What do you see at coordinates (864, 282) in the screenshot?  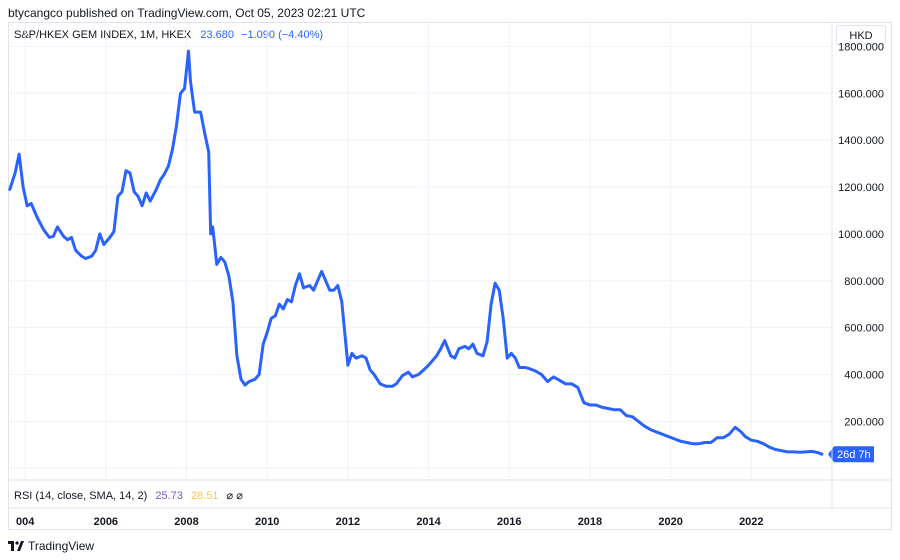 I see `y-tick-label: 800.000` at bounding box center [864, 282].